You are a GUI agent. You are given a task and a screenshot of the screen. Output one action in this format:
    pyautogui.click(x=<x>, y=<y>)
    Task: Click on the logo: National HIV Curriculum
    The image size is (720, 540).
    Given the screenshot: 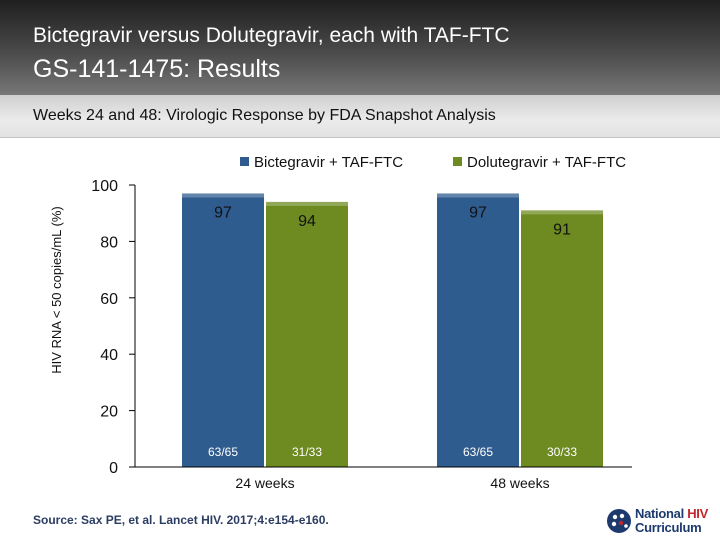 What is the action you would take?
    pyautogui.click(x=661, y=521)
    